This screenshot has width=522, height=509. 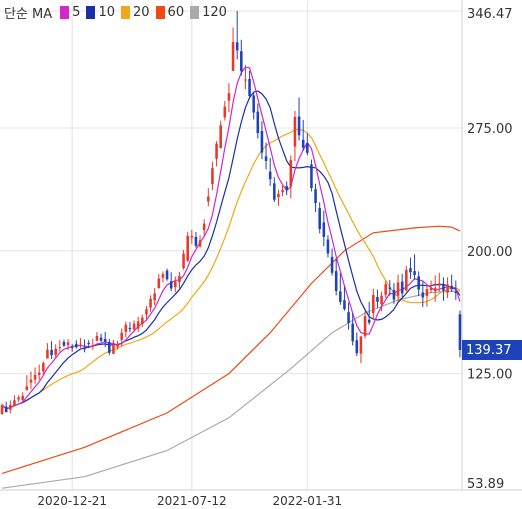 I want to click on legend-item-ma20: 20, so click(x=135, y=12).